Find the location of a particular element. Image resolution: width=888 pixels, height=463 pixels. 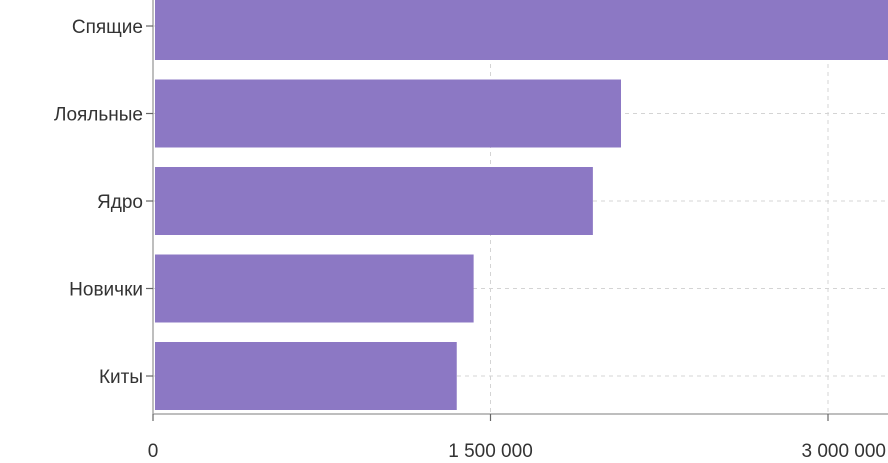

category-label: Спящие is located at coordinates (107, 27).